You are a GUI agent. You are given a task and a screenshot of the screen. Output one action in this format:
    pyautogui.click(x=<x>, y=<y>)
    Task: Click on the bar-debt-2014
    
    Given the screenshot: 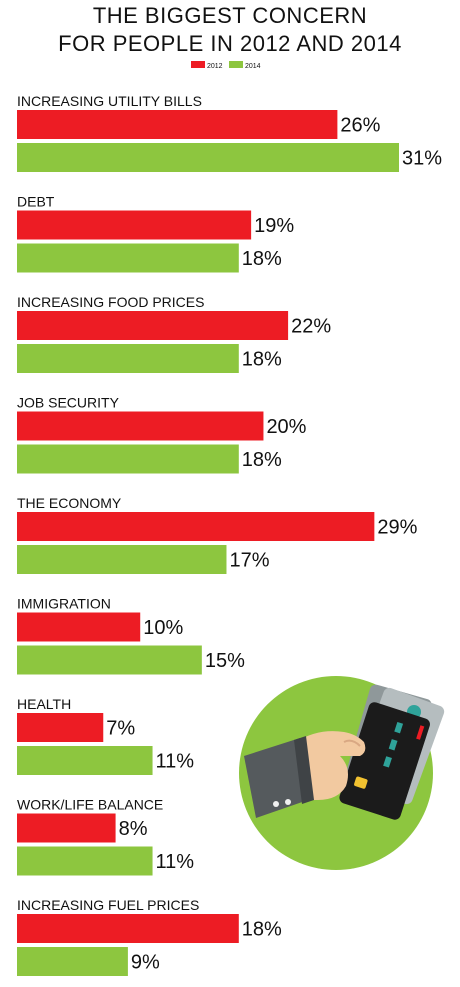 What is the action you would take?
    pyautogui.click(x=128, y=258)
    